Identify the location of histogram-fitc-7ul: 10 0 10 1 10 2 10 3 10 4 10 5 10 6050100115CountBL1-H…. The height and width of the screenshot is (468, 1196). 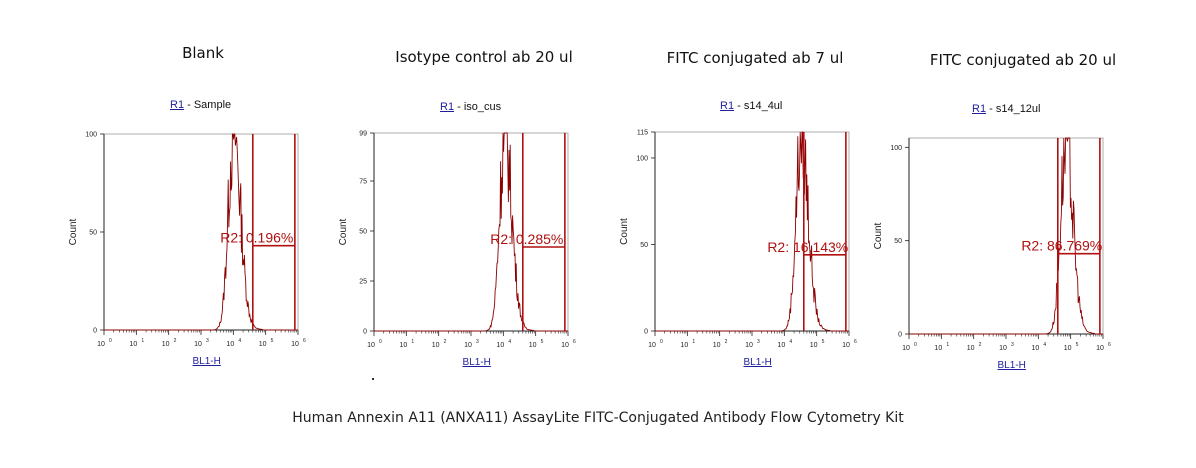
(738, 249).